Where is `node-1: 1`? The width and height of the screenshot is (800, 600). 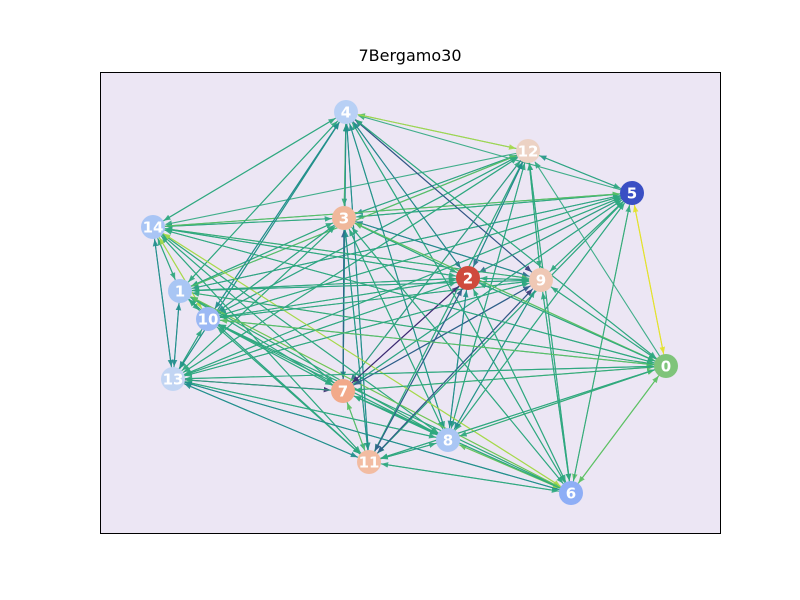
node-1: 1 is located at coordinates (180, 291).